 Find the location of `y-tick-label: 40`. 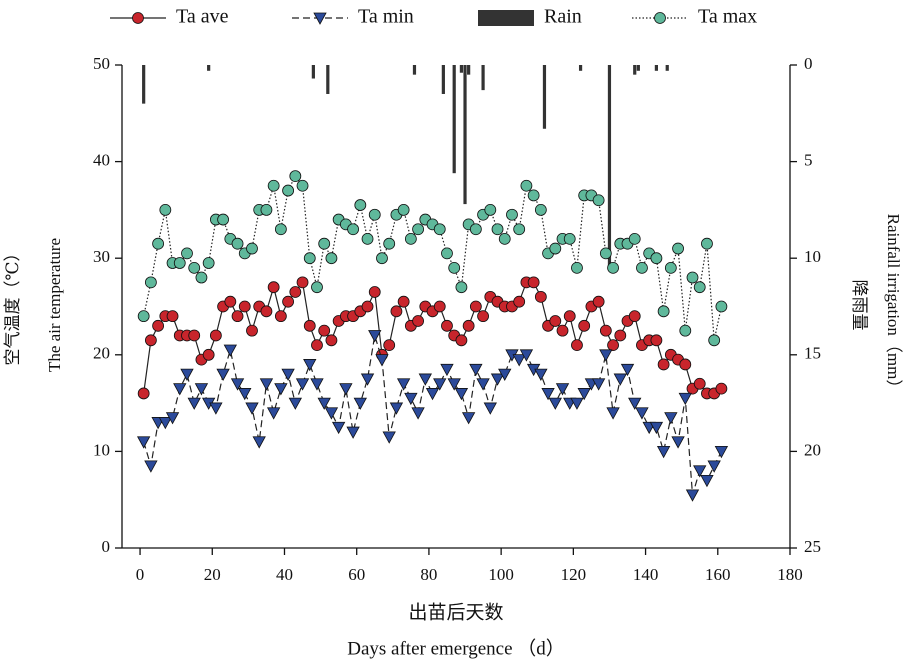

y-tick-label: 40 is located at coordinates (101, 160).